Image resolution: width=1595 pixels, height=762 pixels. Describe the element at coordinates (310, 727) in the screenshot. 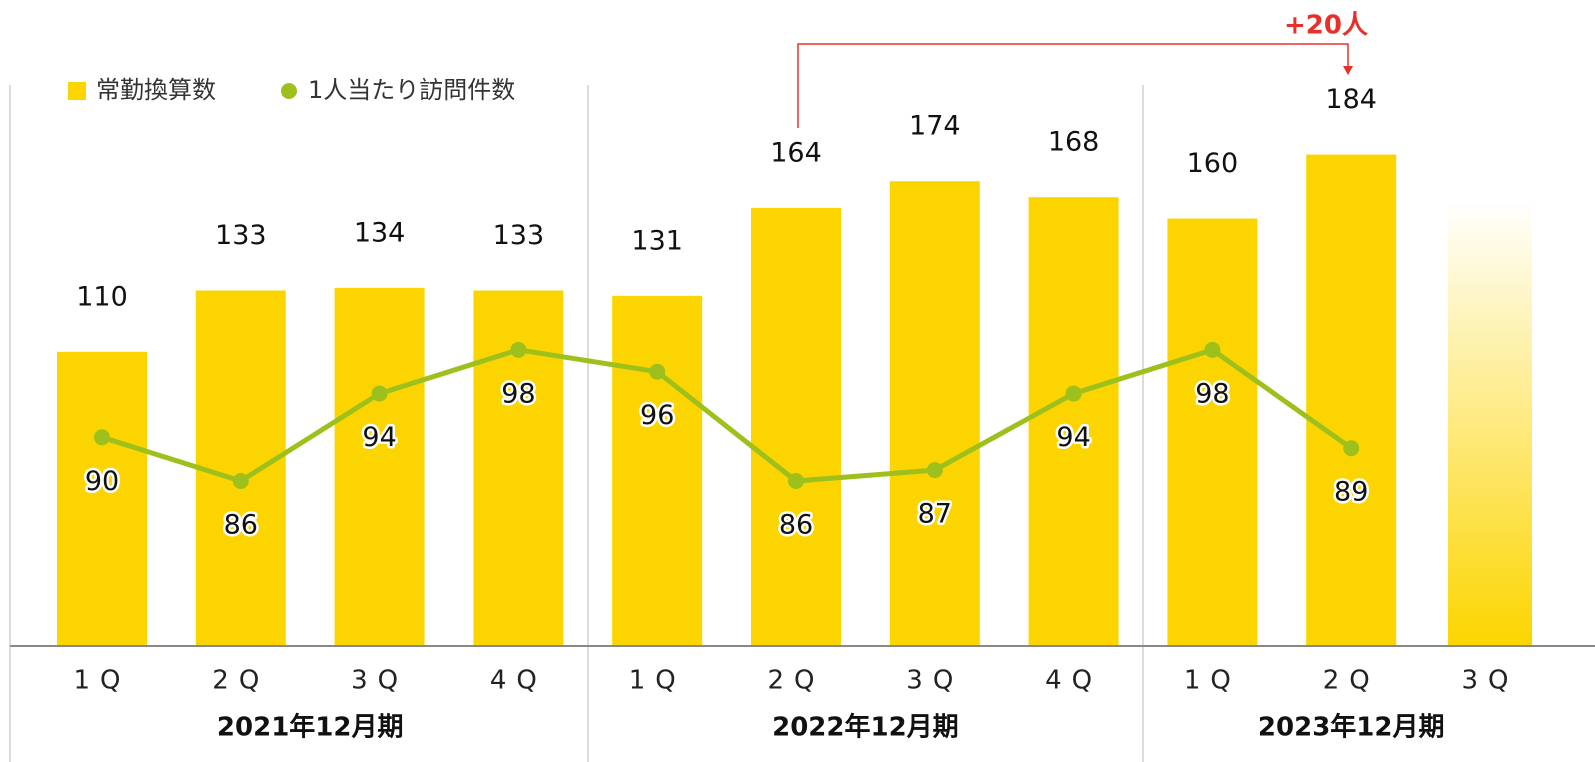

I see `group-label: 2021年12月期` at that location.